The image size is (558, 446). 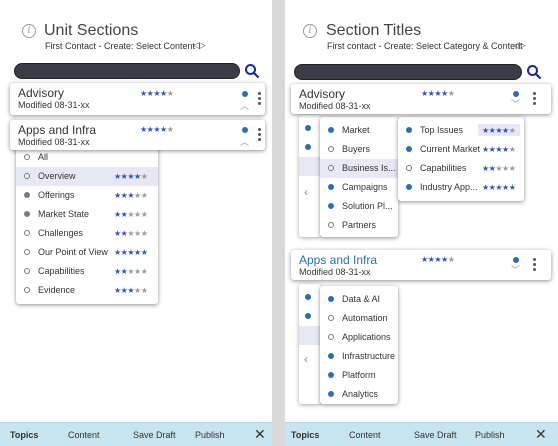 I want to click on list-item: Automation, so click(x=359, y=318).